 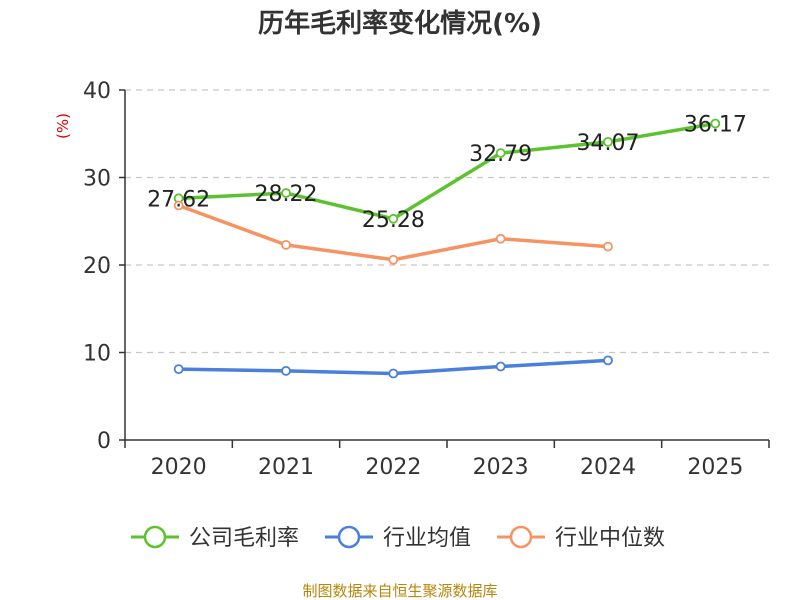 I want to click on data-label: 32.79, so click(x=500, y=154).